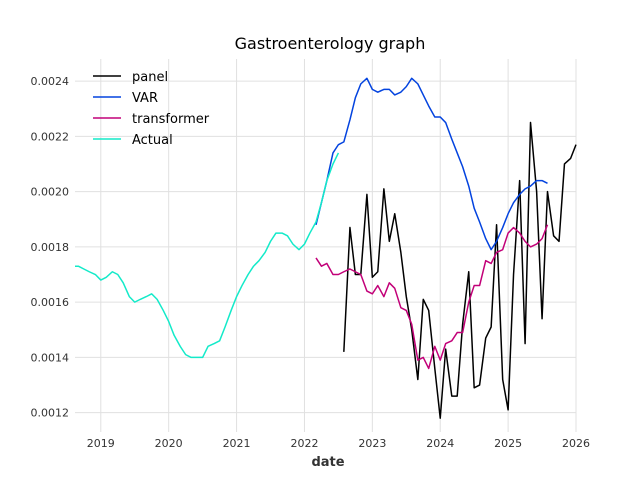  What do you see at coordinates (432, 297) in the screenshot?
I see `series-line-transformer` at bounding box center [432, 297].